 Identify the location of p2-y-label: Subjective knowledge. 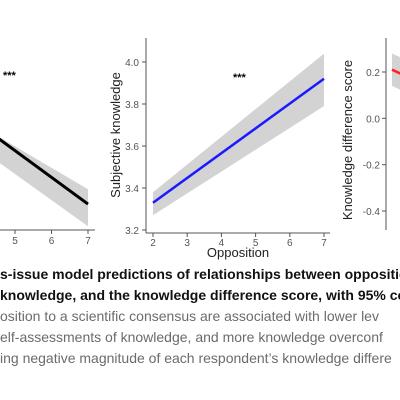
(115, 135).